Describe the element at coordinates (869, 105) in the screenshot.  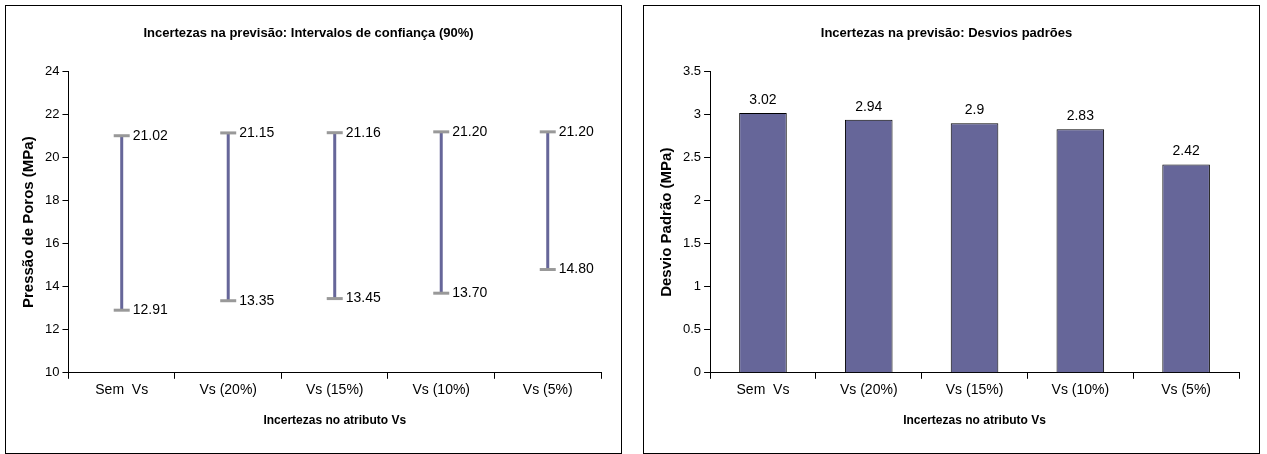
I see `data-label: 2.94` at that location.